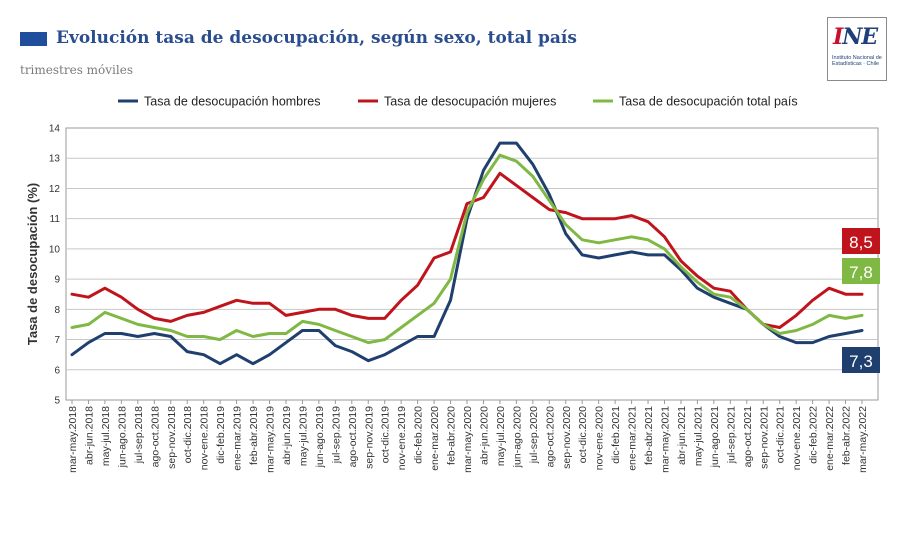 This screenshot has height=538, width=904. I want to click on end-value-label-3: 7,8, so click(861, 272).